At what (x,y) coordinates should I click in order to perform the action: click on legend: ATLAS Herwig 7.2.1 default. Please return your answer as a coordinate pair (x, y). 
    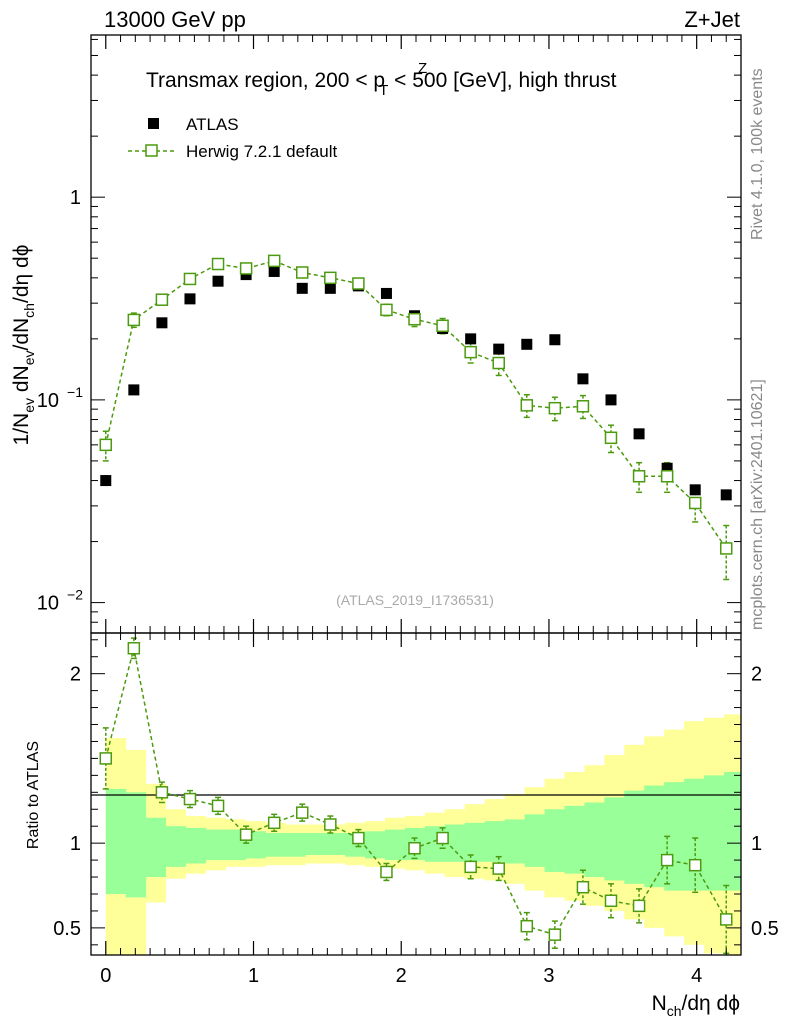
    Looking at the image, I should click on (232, 138).